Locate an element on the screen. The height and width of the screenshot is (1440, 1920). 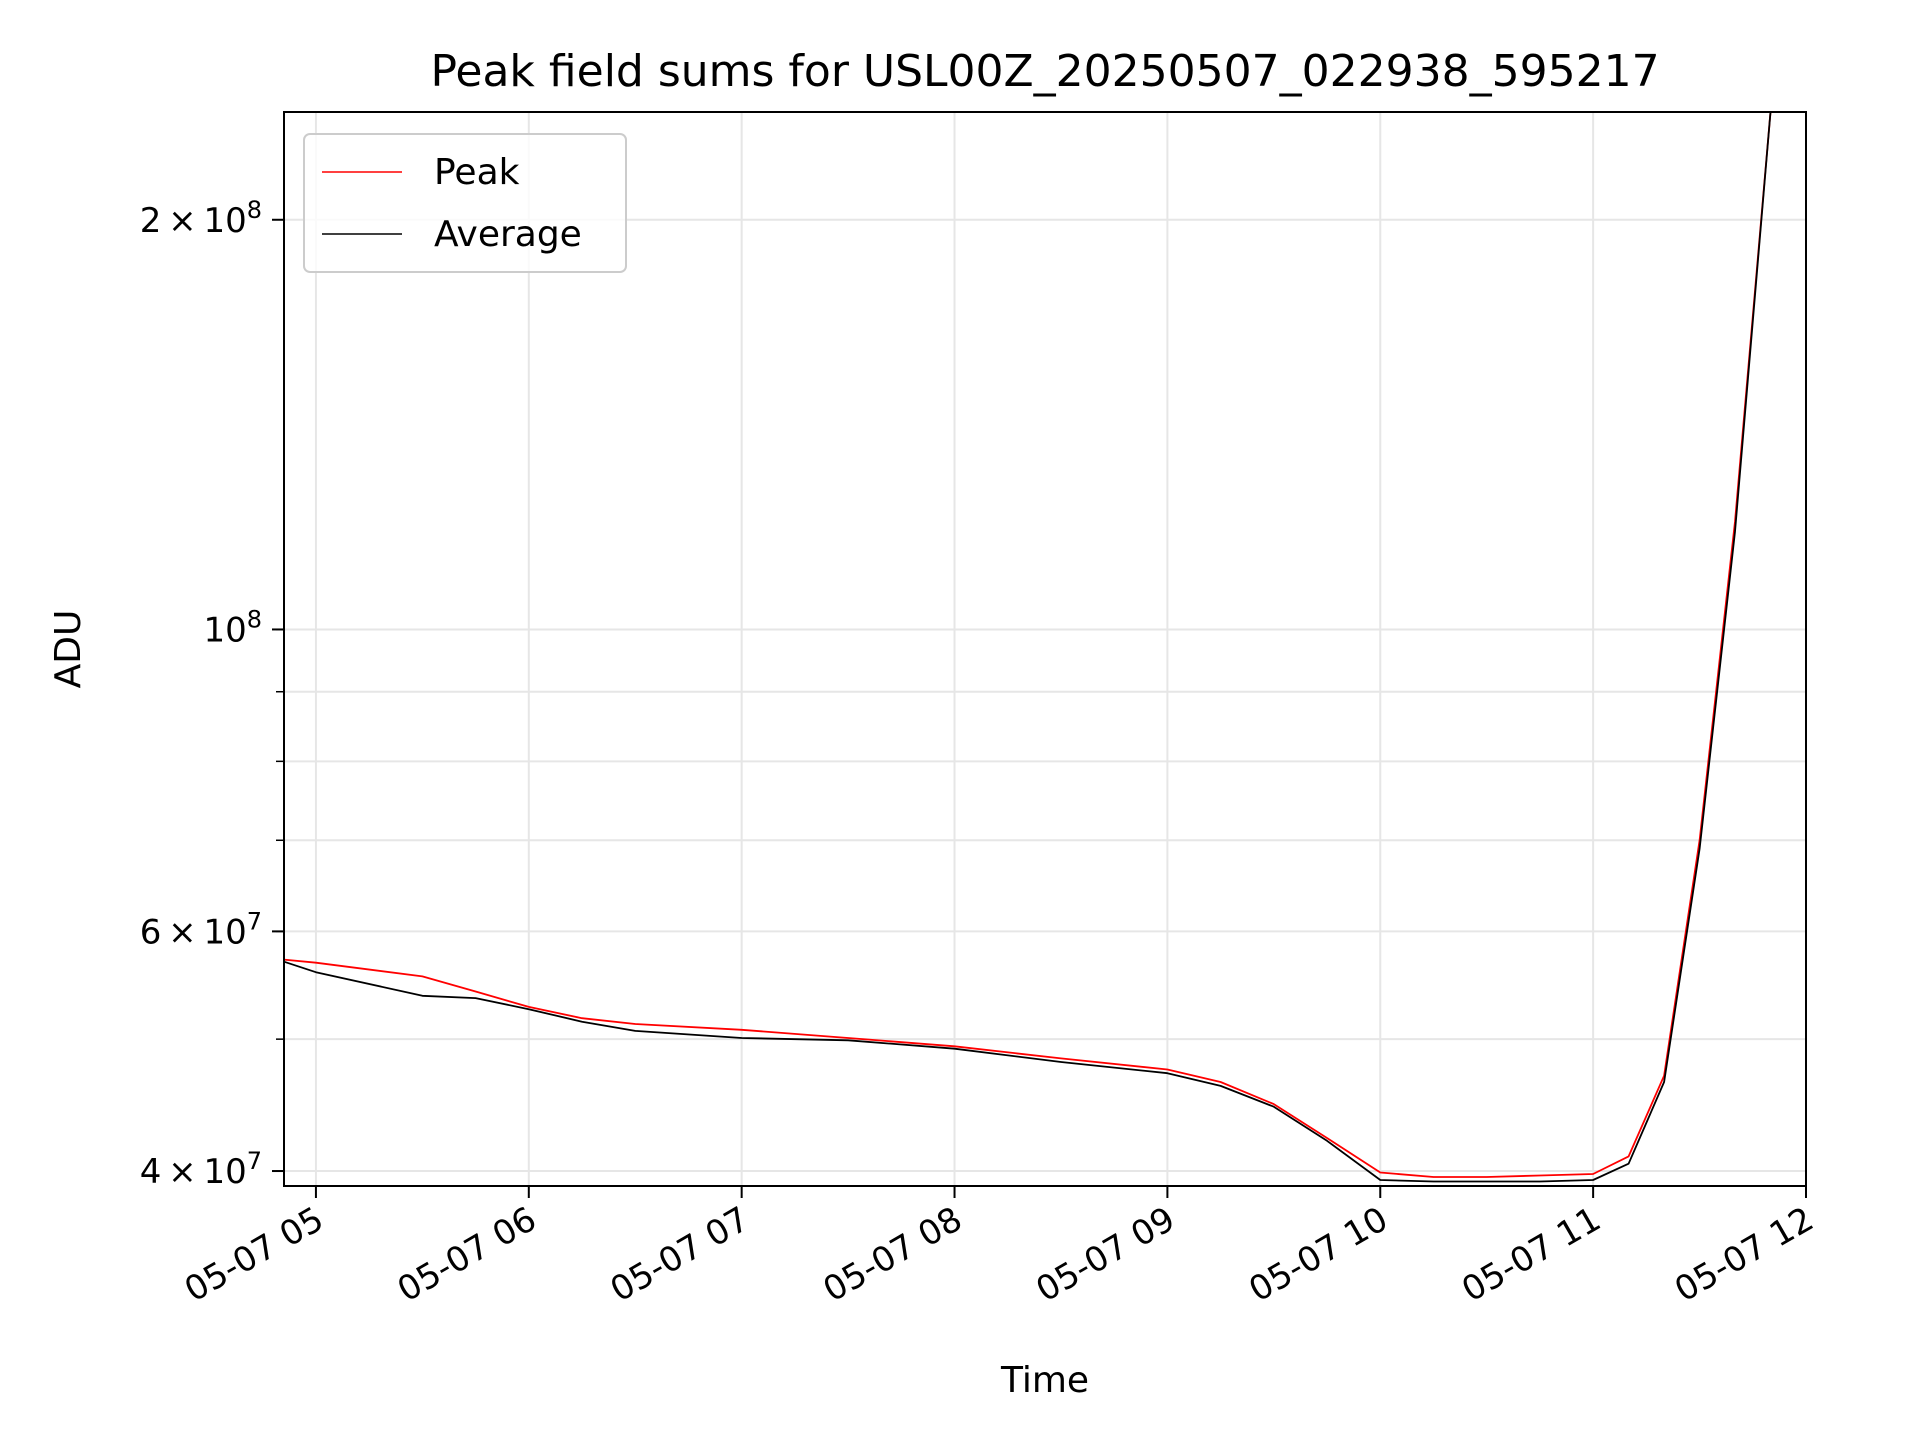
legend: Peak Average is located at coordinates (465, 203).